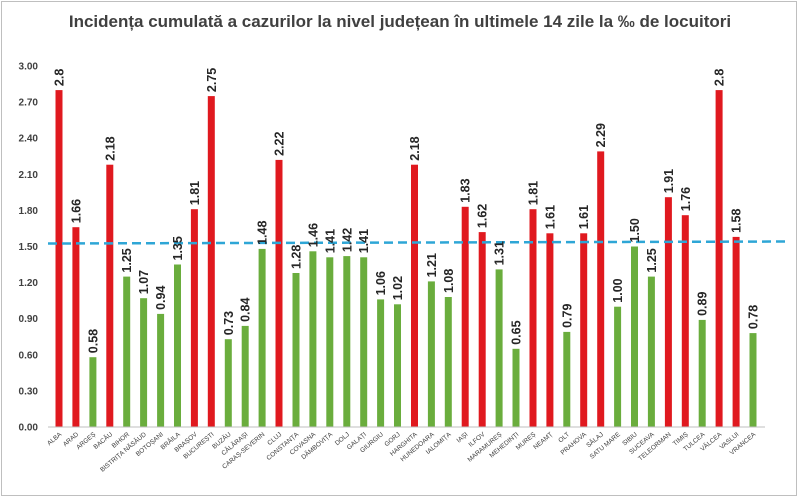 The height and width of the screenshot is (499, 800). I want to click on bar-maramureș, so click(499, 348).